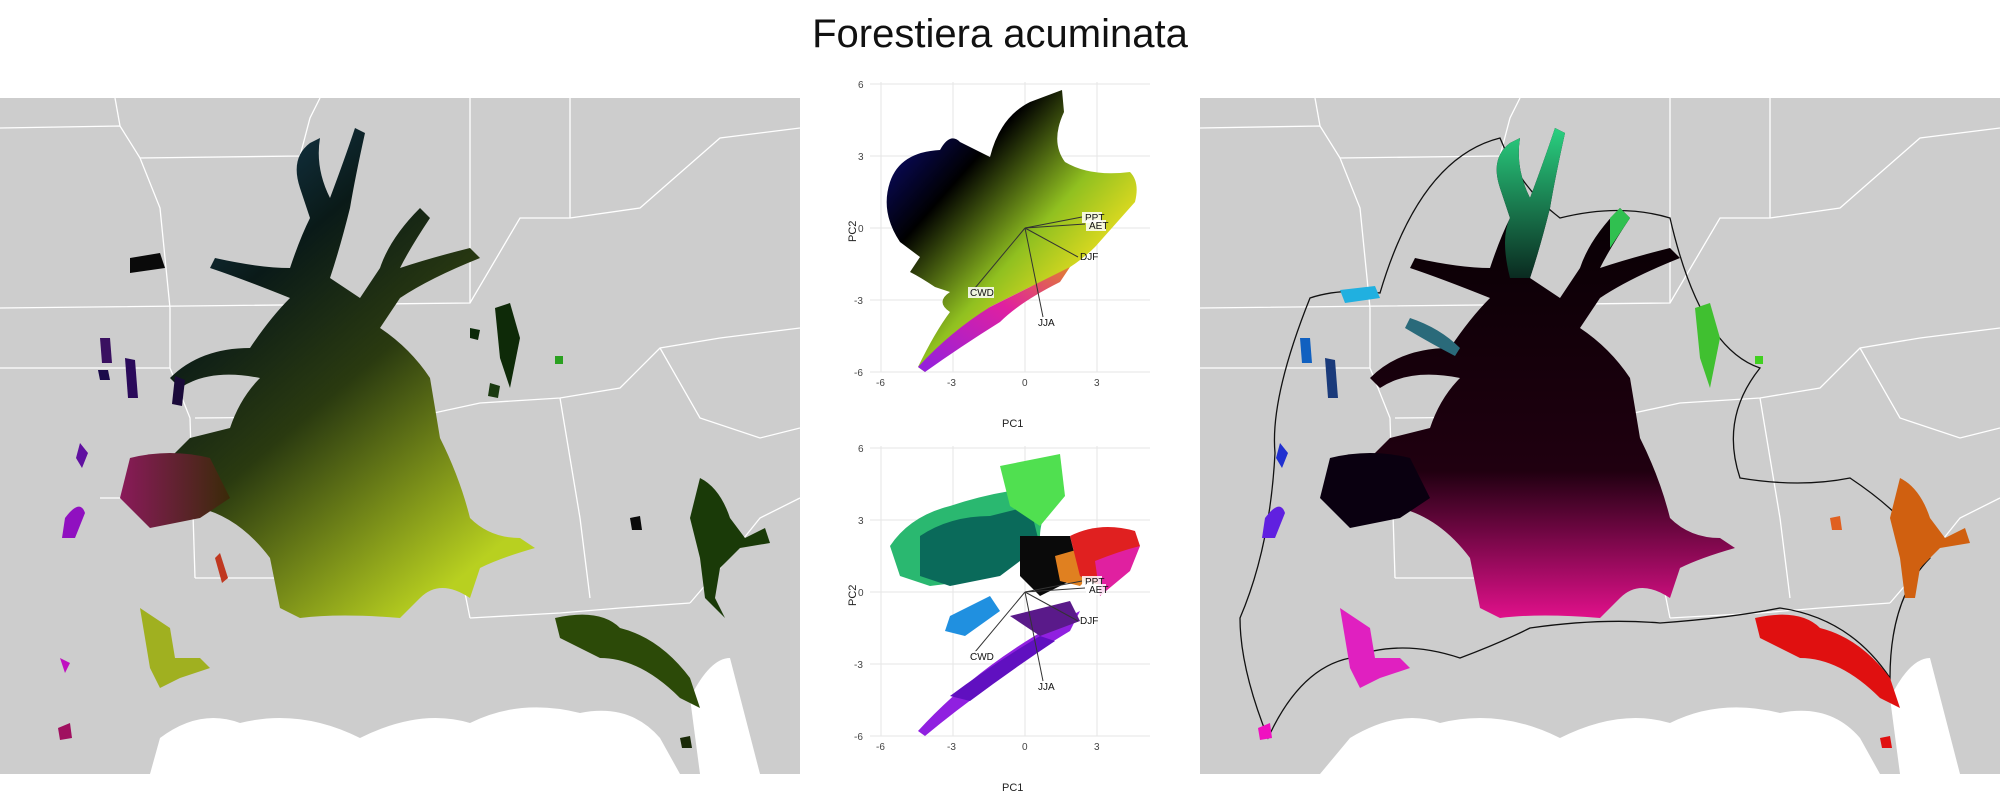 The image size is (2000, 800). Describe the element at coordinates (1000, 34) in the screenshot. I see `figure-title: Forestiera acuminata` at that location.